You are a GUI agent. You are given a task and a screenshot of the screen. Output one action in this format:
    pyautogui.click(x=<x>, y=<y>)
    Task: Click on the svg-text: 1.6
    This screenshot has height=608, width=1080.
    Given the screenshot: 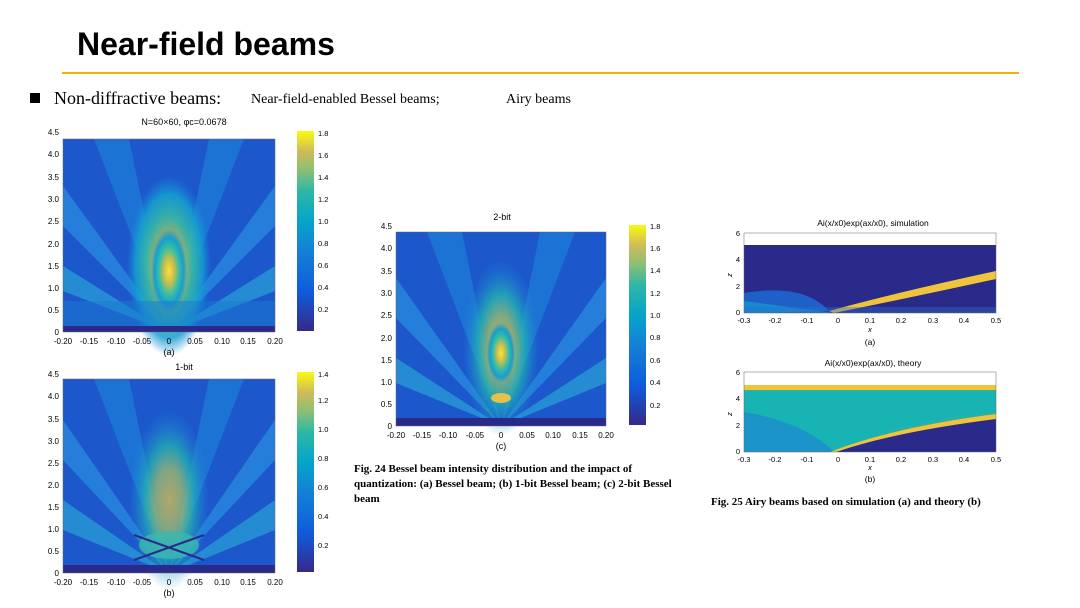 What is the action you would take?
    pyautogui.click(x=323, y=155)
    